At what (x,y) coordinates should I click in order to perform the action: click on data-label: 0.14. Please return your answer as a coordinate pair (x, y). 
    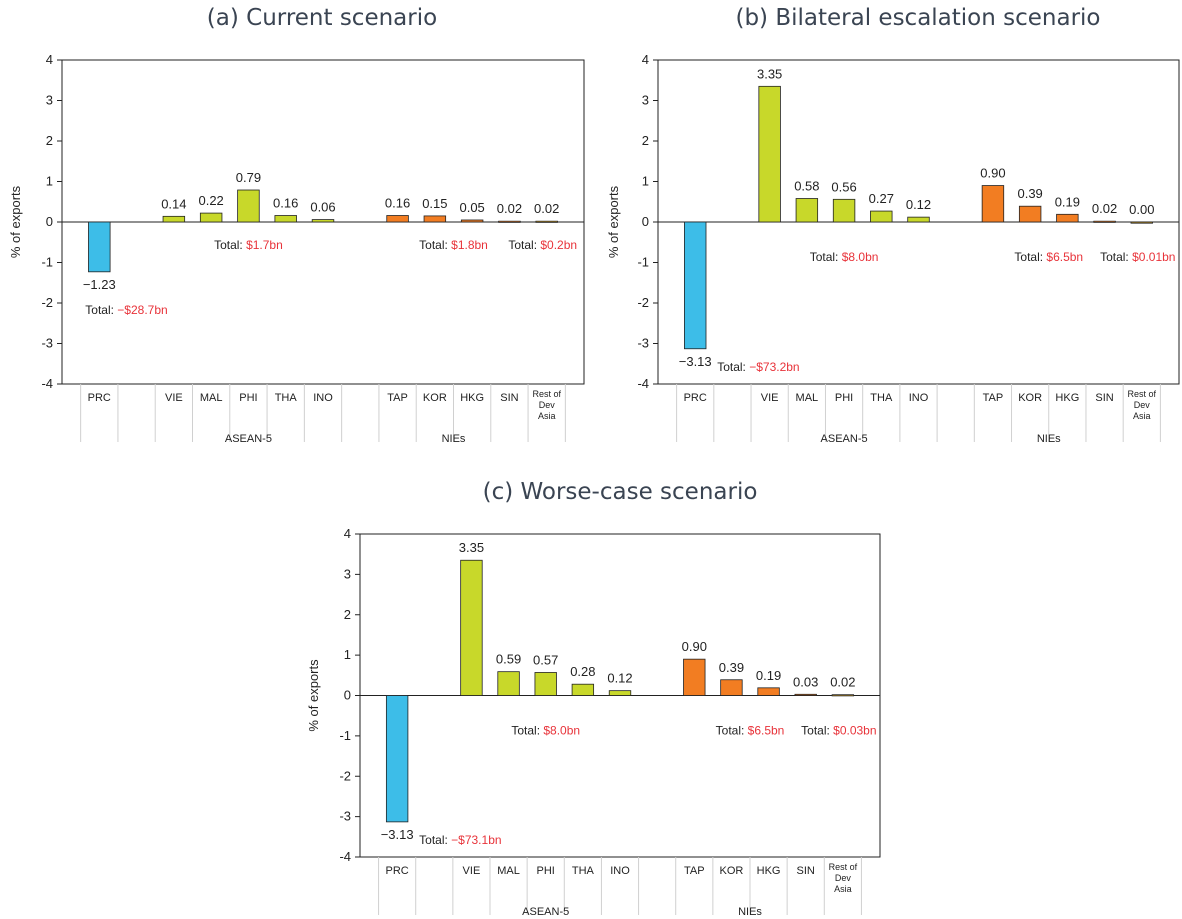
    Looking at the image, I should click on (173, 203).